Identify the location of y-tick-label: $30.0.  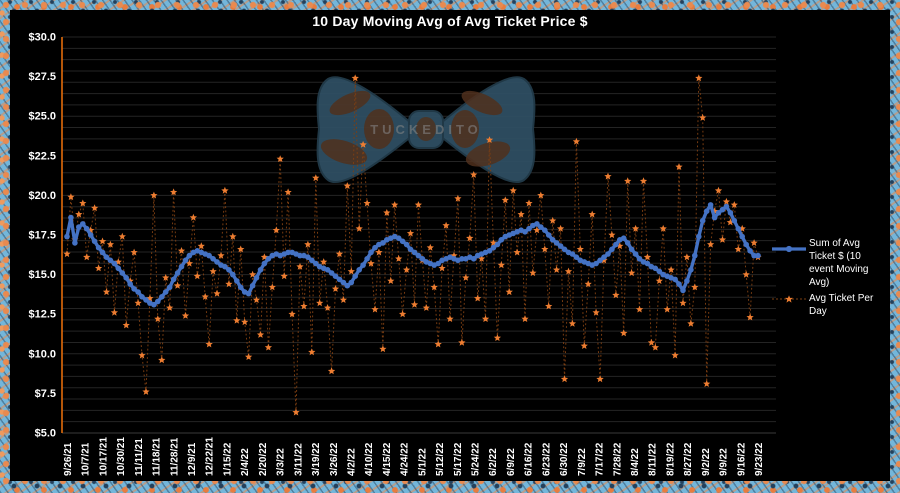
(42, 38).